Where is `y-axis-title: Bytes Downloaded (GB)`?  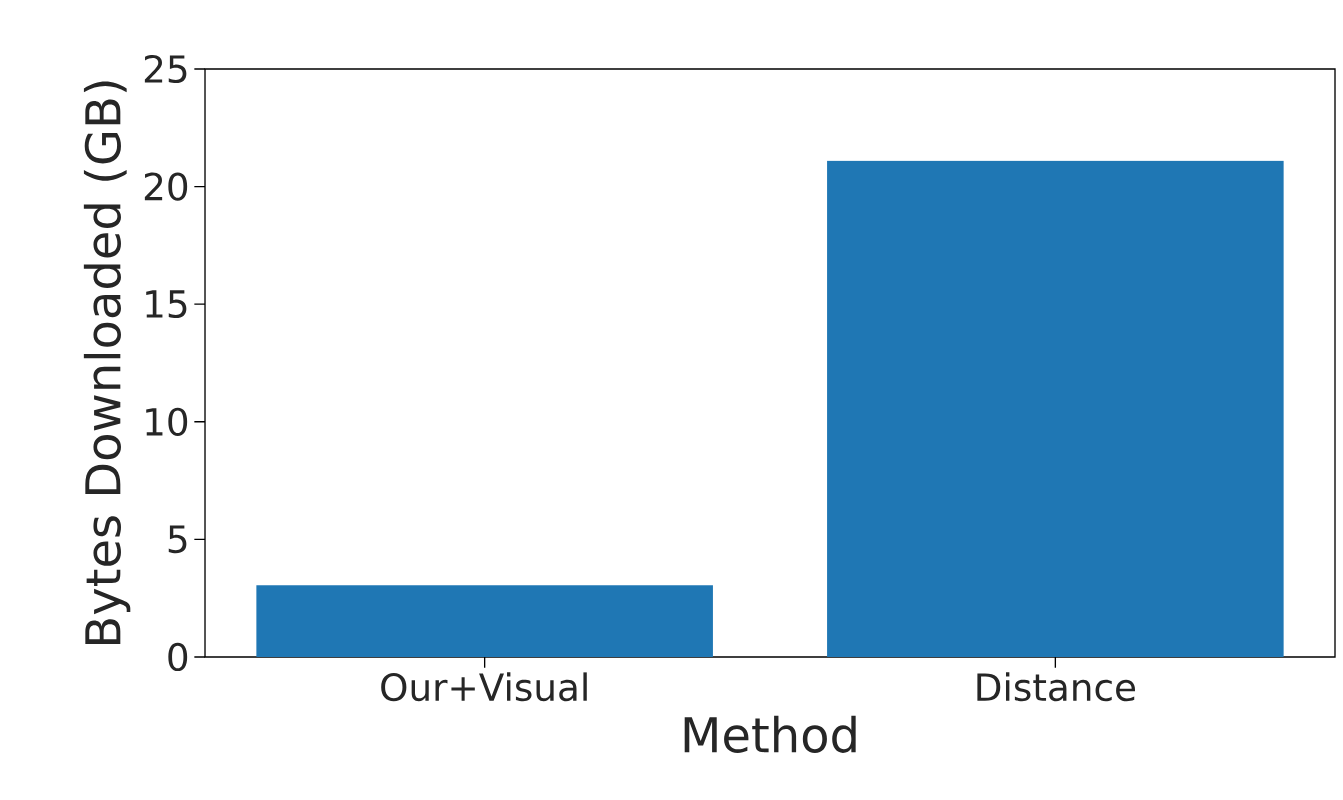 y-axis-title: Bytes Downloaded (GB) is located at coordinates (107, 362).